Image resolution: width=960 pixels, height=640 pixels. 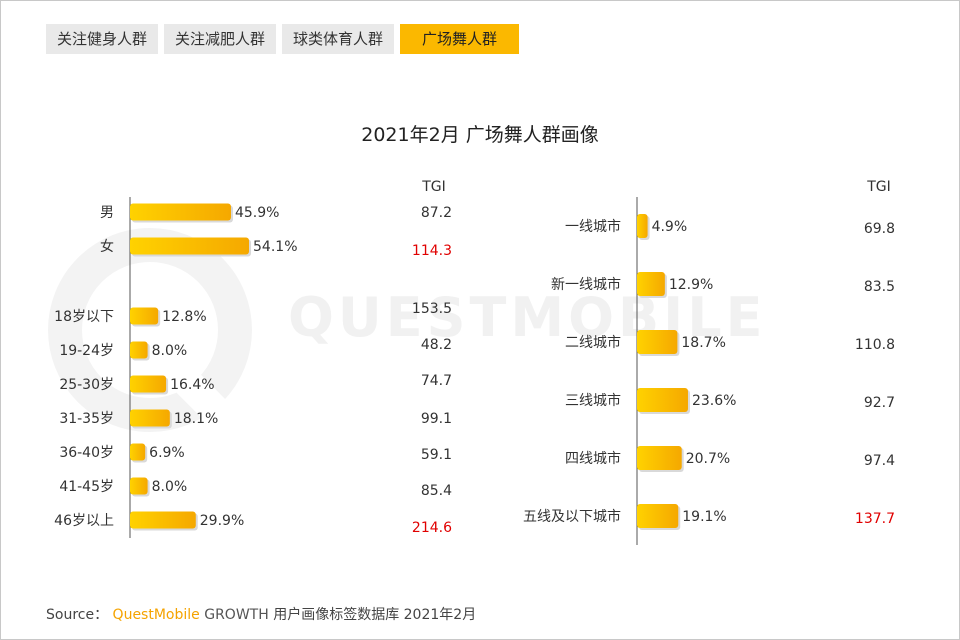 I want to click on tab-bar: 关注健身人群 关注减肥人群 球类体育人群 广场舞人群, so click(x=283, y=39).